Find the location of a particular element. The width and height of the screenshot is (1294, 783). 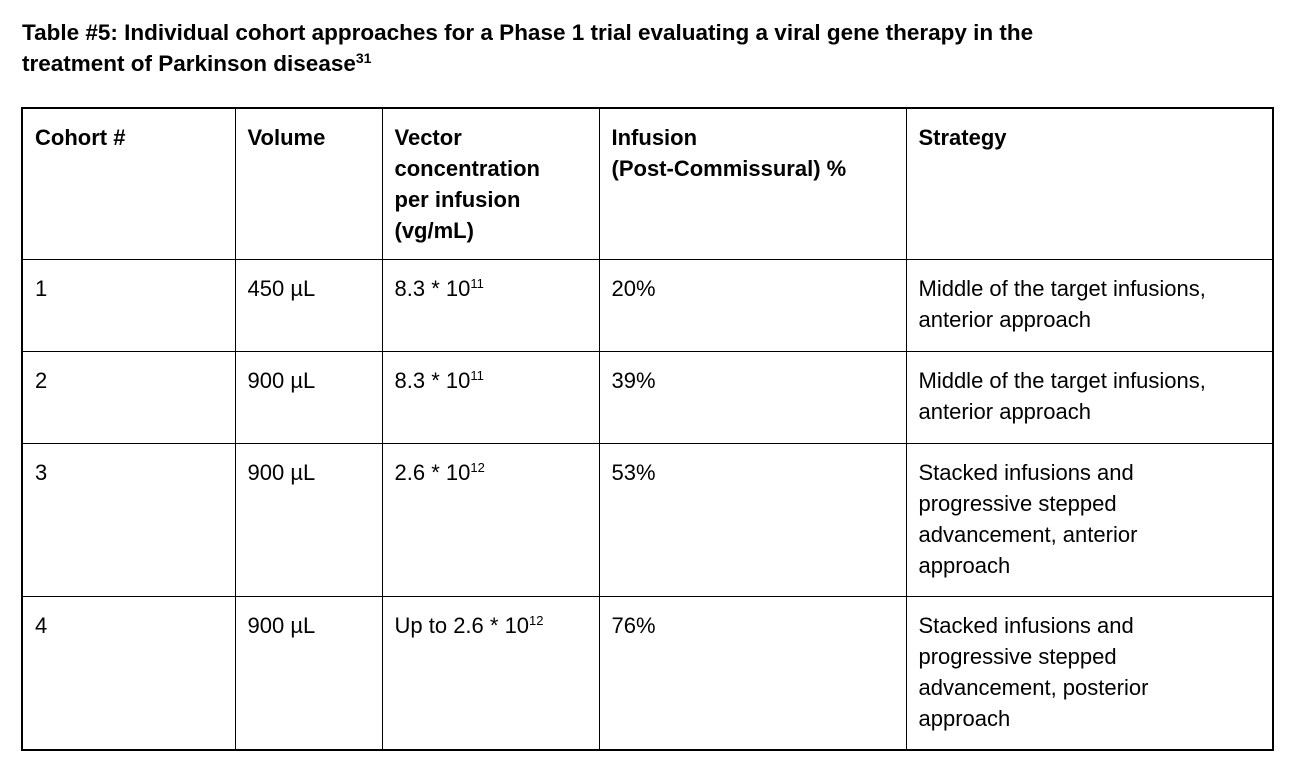

cell-cohort-number: 3 is located at coordinates (128, 520).